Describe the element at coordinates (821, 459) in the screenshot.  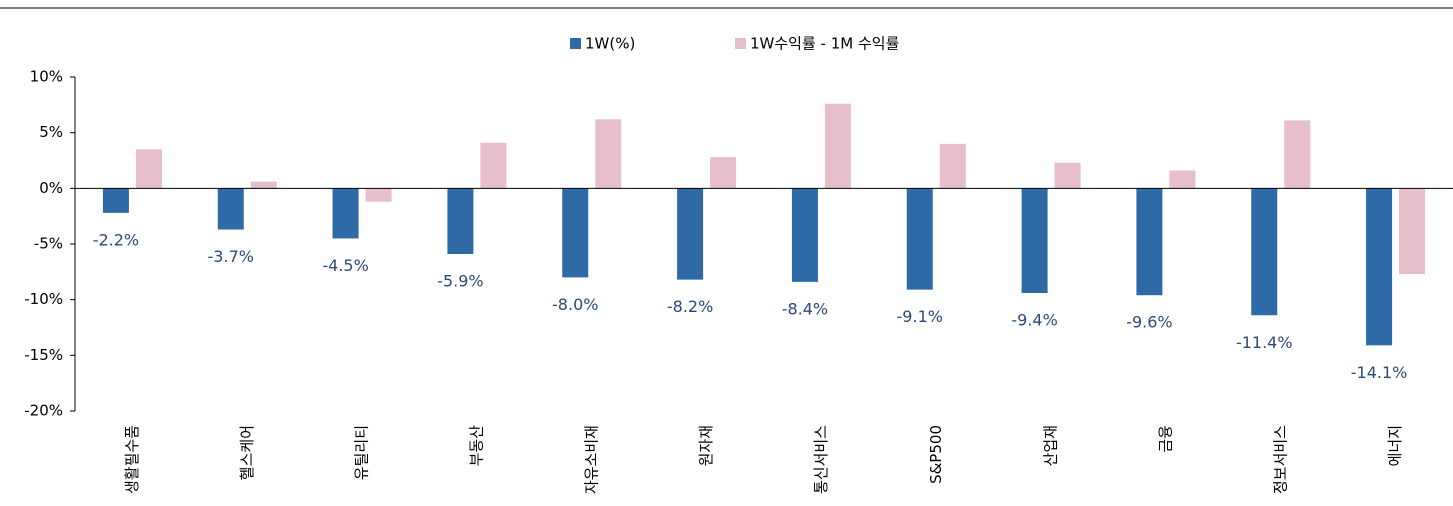
I see `x-tick-label: 통신서비스` at that location.